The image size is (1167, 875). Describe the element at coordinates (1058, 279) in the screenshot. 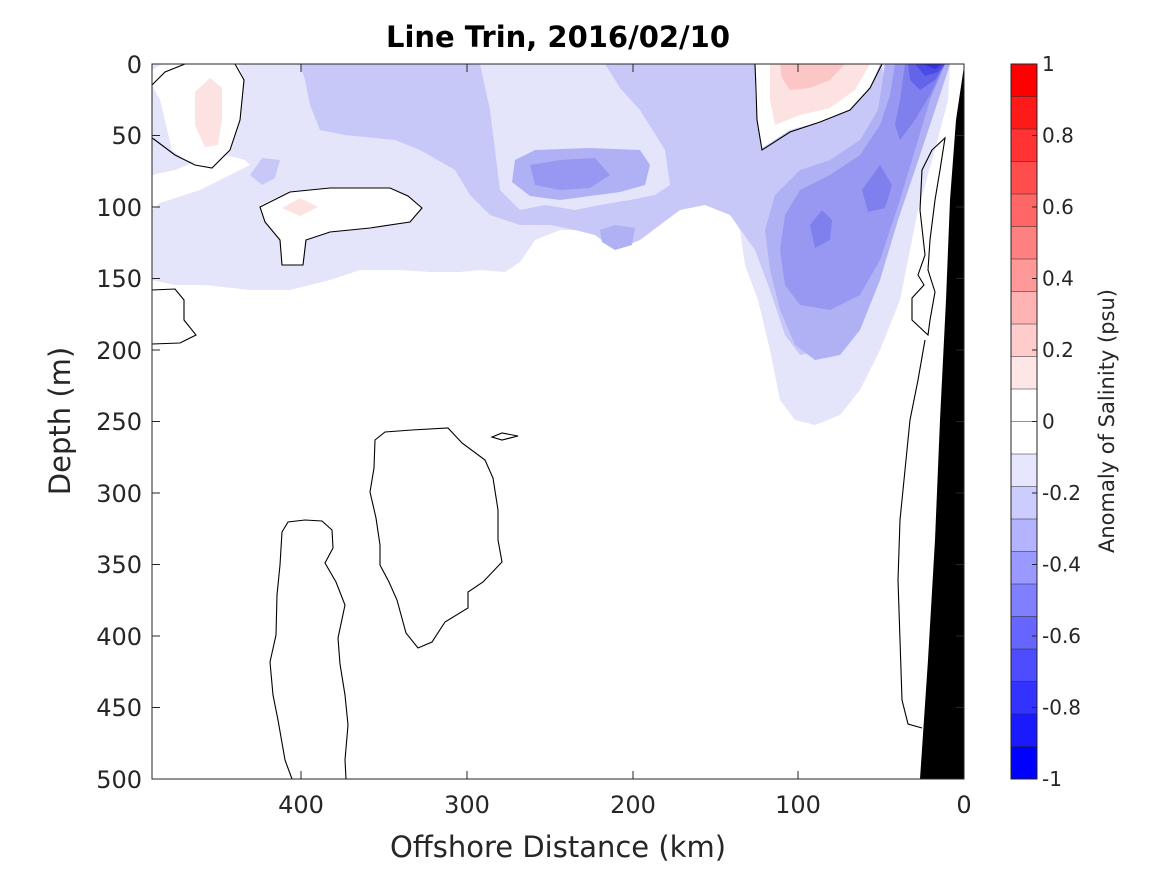

I see `colorbar-tick-label: 0.4` at that location.